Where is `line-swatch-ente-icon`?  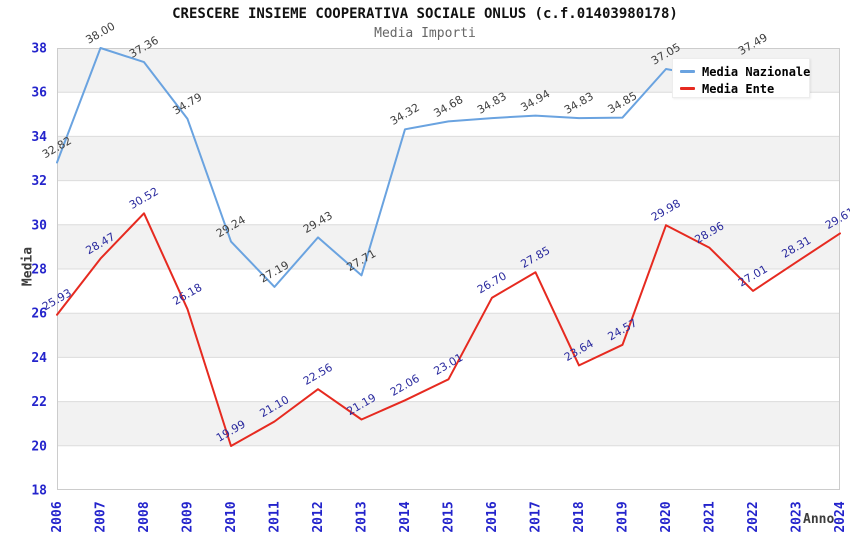 line-swatch-ente-icon is located at coordinates (687, 88).